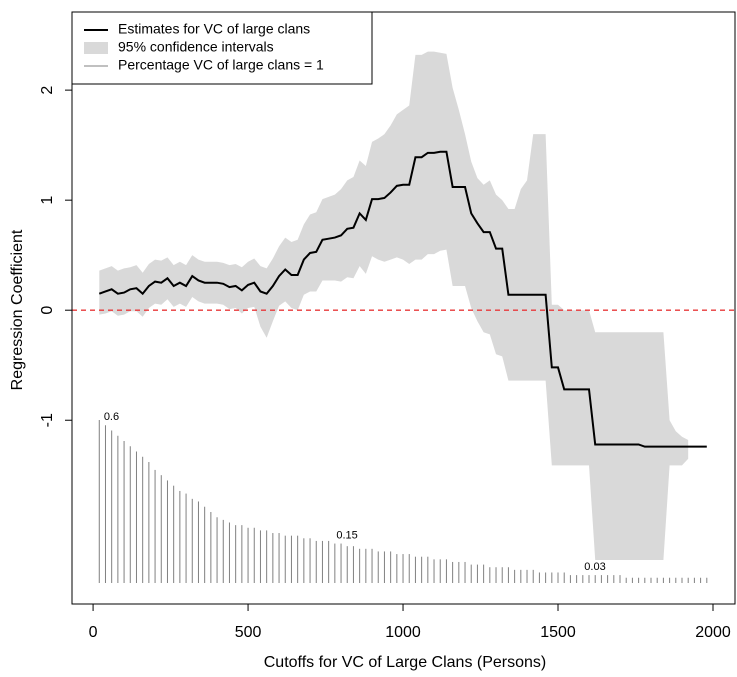 This screenshot has width=737, height=677. I want to click on x-tick-label: 500, so click(248, 632).